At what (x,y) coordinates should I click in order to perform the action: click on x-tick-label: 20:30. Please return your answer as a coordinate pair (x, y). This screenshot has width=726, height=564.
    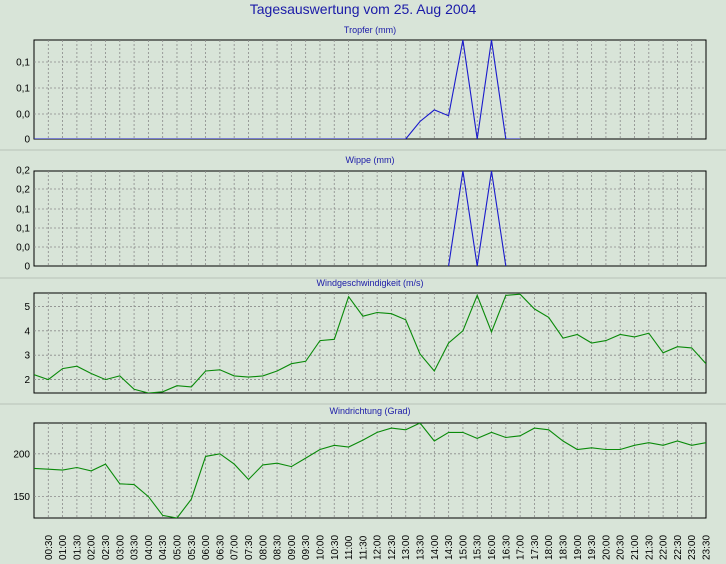
    Looking at the image, I should click on (621, 547).